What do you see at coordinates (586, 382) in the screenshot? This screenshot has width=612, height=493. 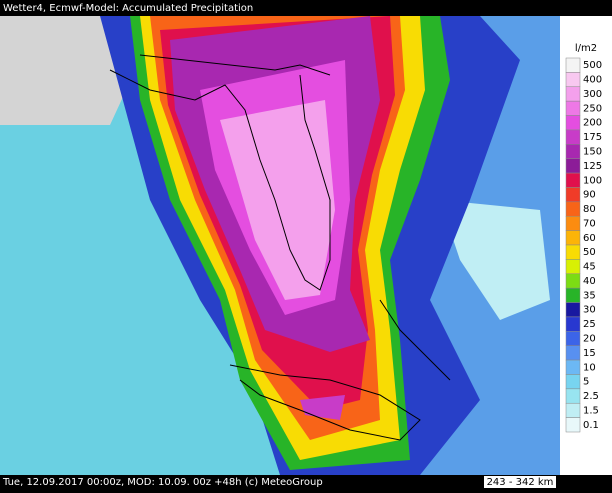 I see `legend-label: 5` at bounding box center [586, 382].